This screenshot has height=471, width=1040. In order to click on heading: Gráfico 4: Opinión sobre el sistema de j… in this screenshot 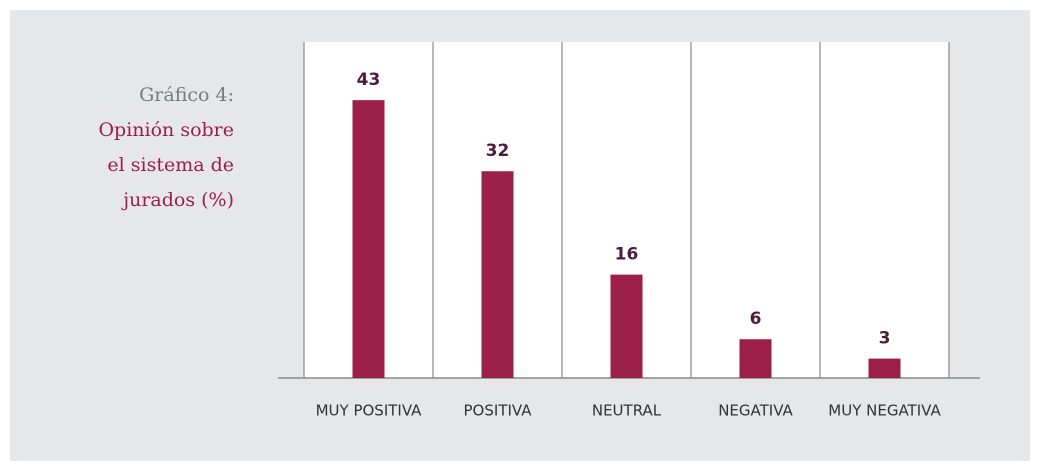, I will do `click(163, 148)`.